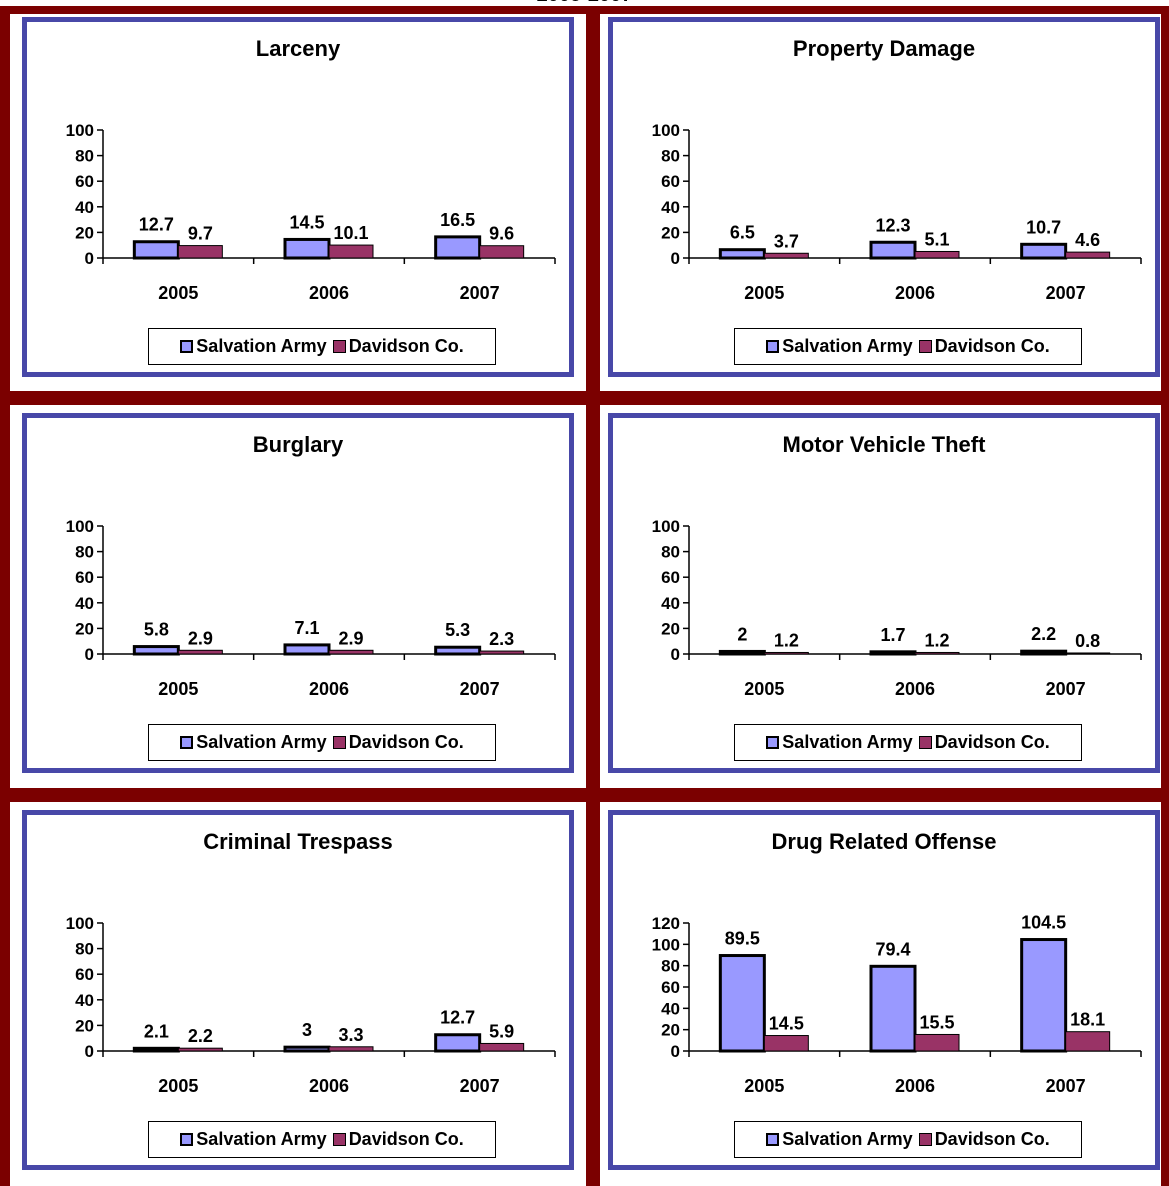 The width and height of the screenshot is (1169, 1186). I want to click on data-label-davidson-co: 3.3, so click(350, 1035).